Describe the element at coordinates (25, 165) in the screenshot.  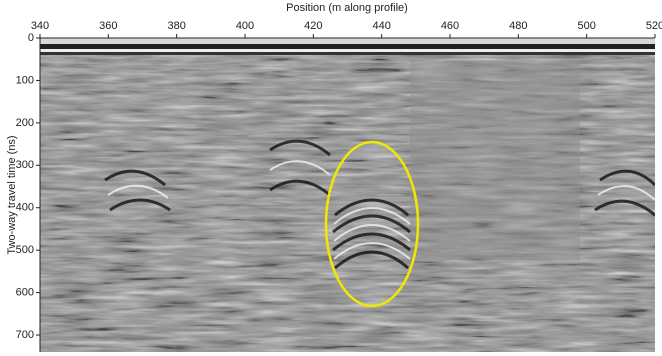
I see `y-tick-label: 300` at that location.